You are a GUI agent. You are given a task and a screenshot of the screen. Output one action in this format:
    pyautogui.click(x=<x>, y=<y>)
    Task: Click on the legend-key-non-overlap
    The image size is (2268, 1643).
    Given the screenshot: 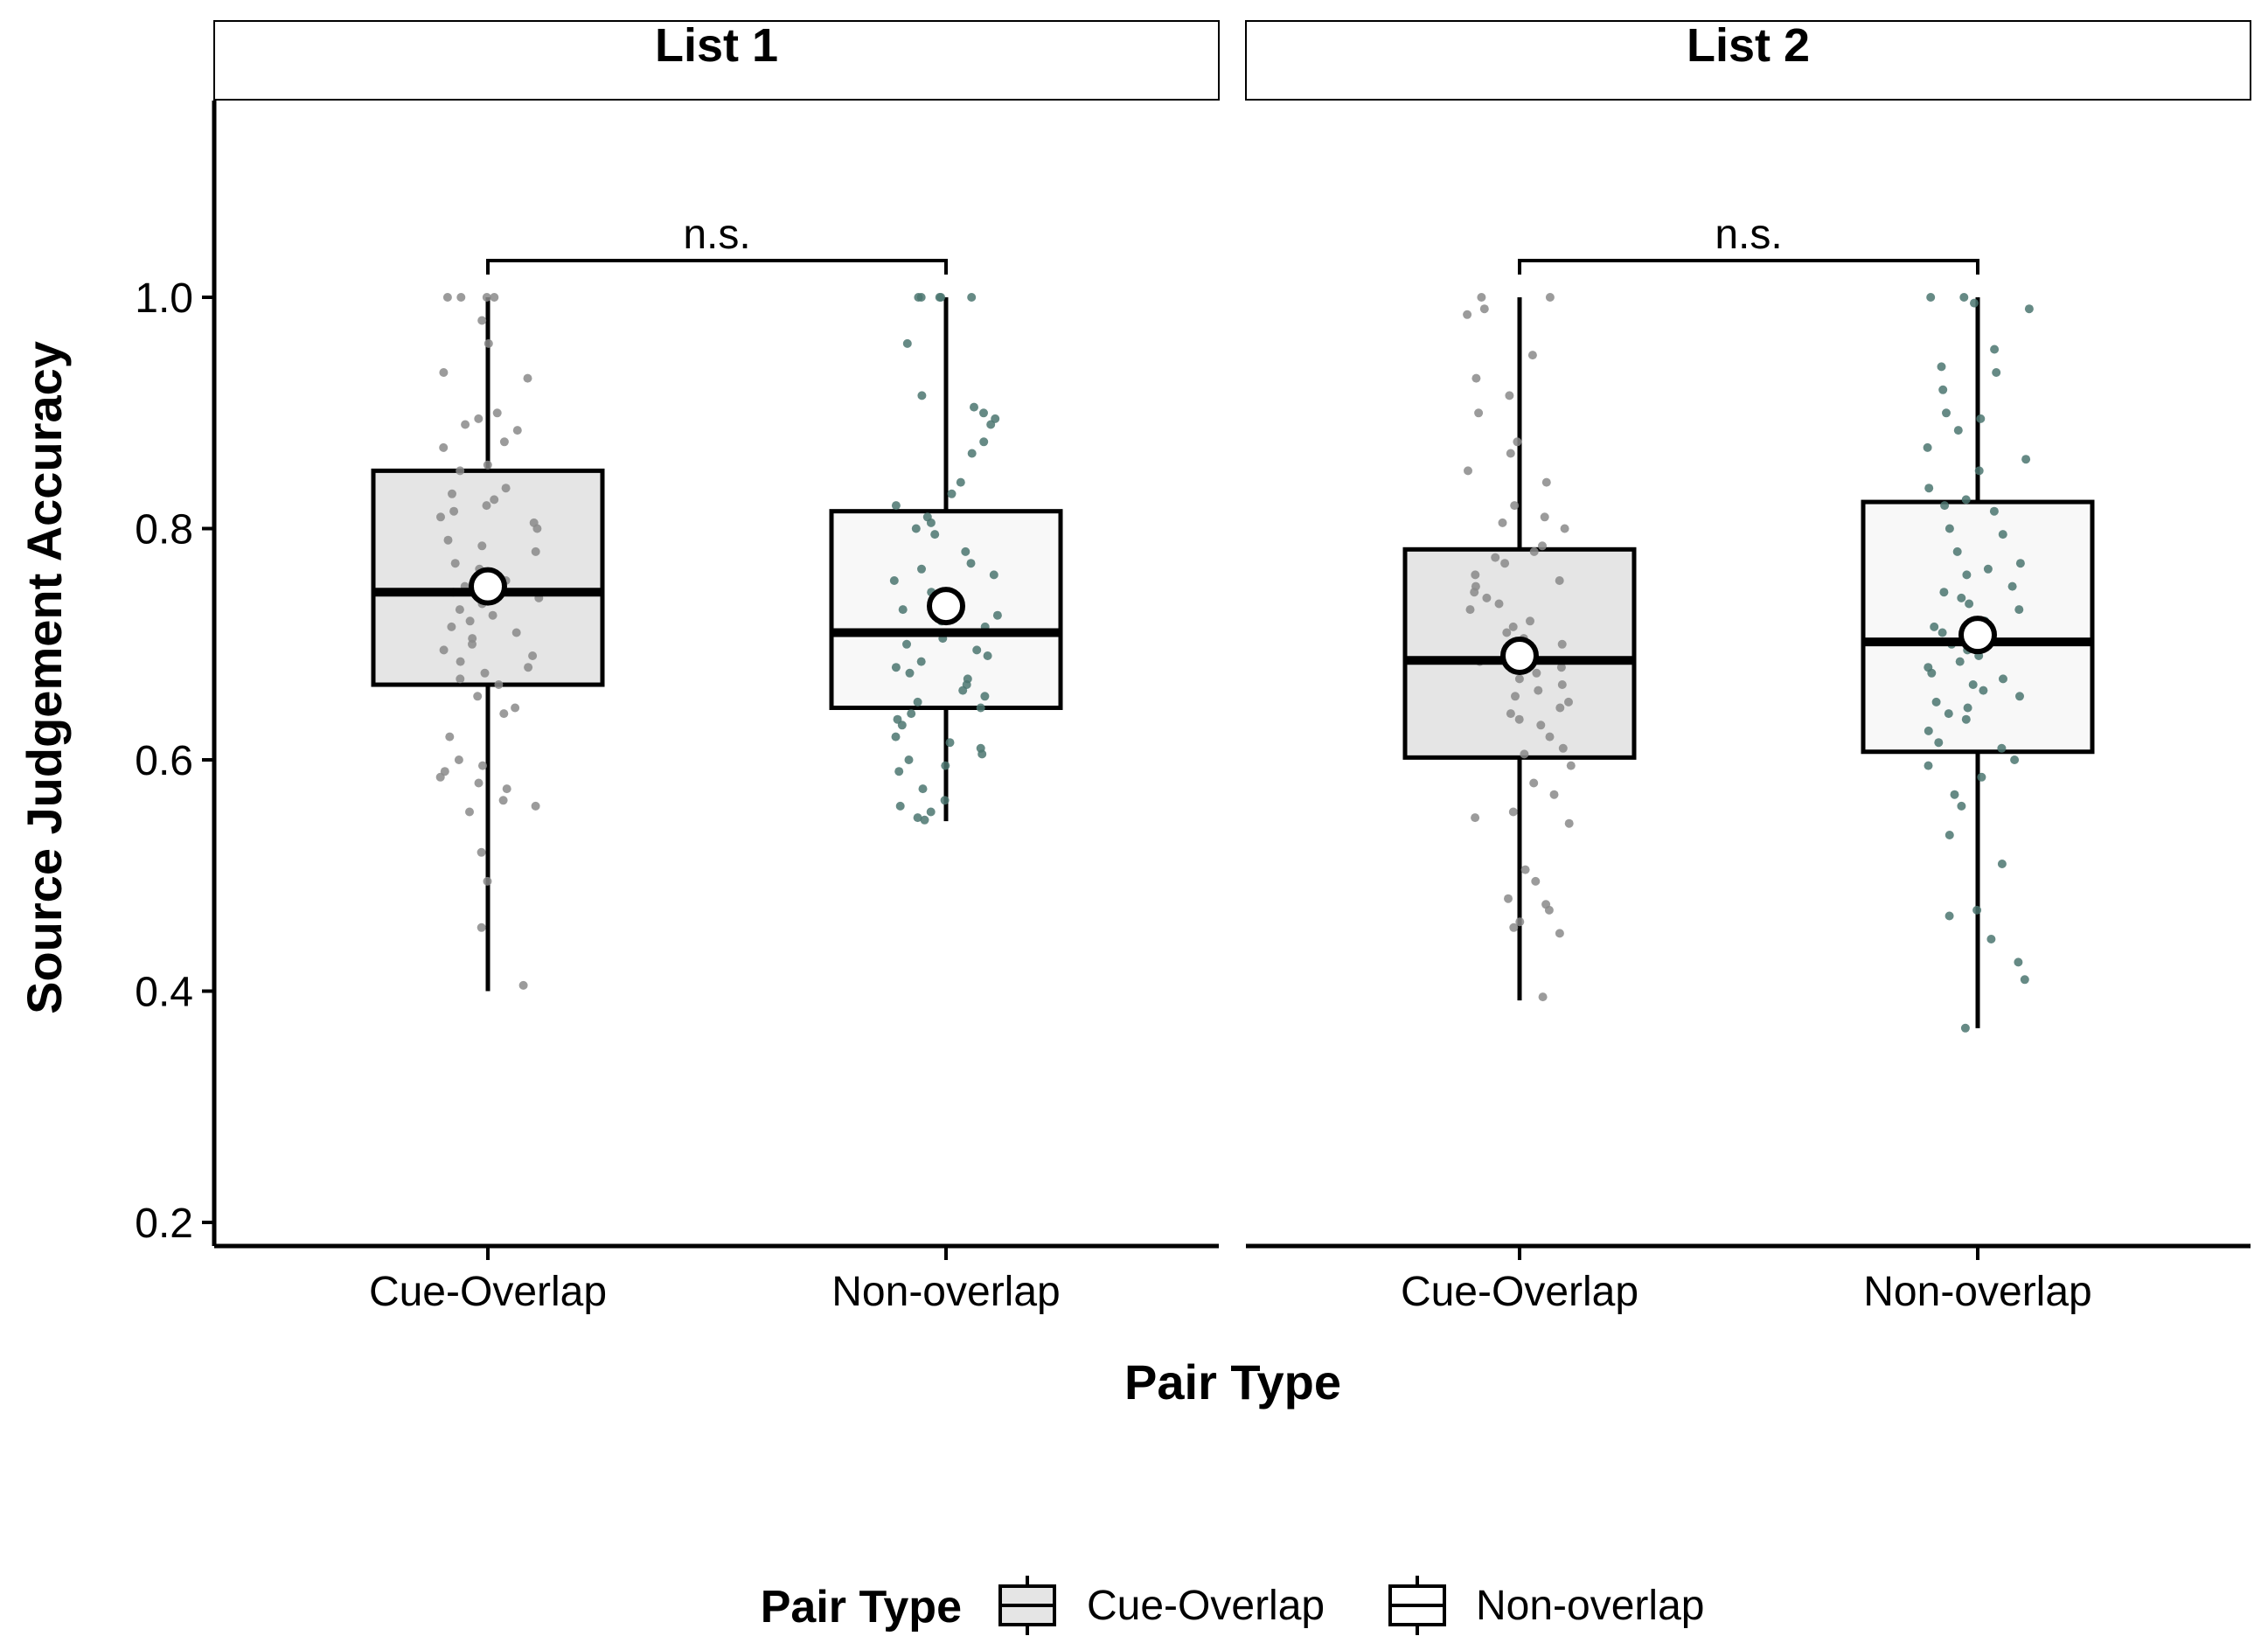 What is the action you would take?
    pyautogui.click(x=1417, y=1605)
    